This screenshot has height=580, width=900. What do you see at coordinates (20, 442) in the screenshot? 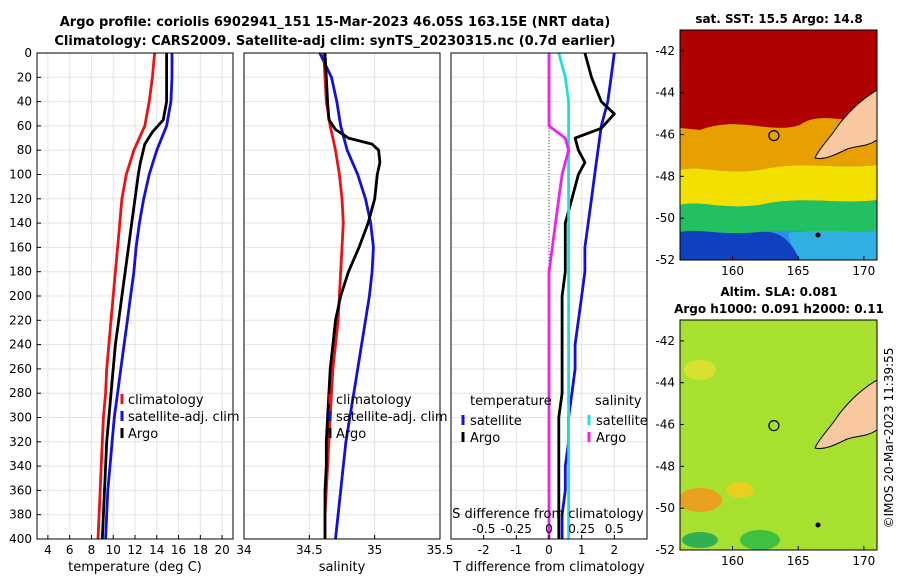
I see `y-tick-label: 320` at bounding box center [20, 442].